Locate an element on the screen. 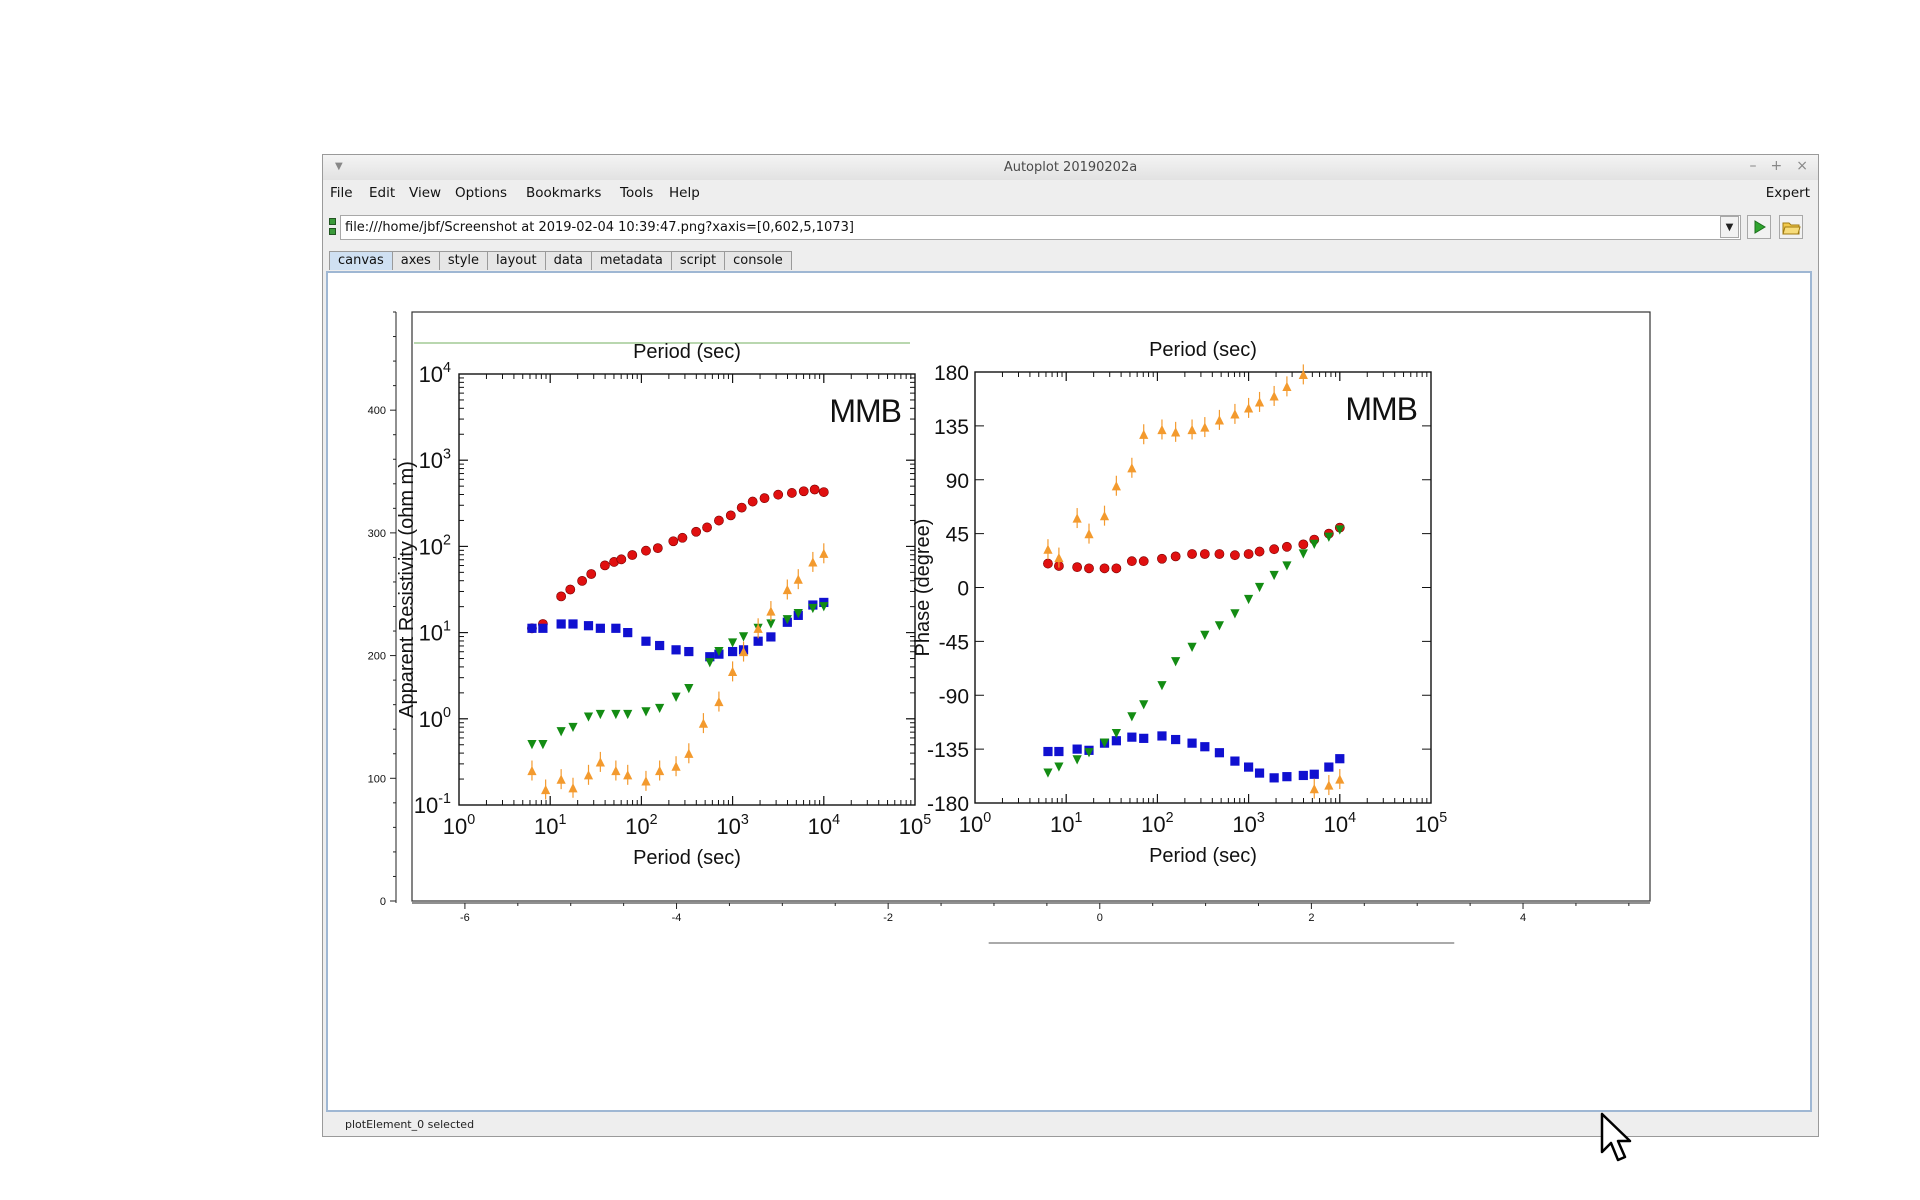 The height and width of the screenshot is (1200, 1920). uri-history-dropdown: ▼ is located at coordinates (1729, 227).